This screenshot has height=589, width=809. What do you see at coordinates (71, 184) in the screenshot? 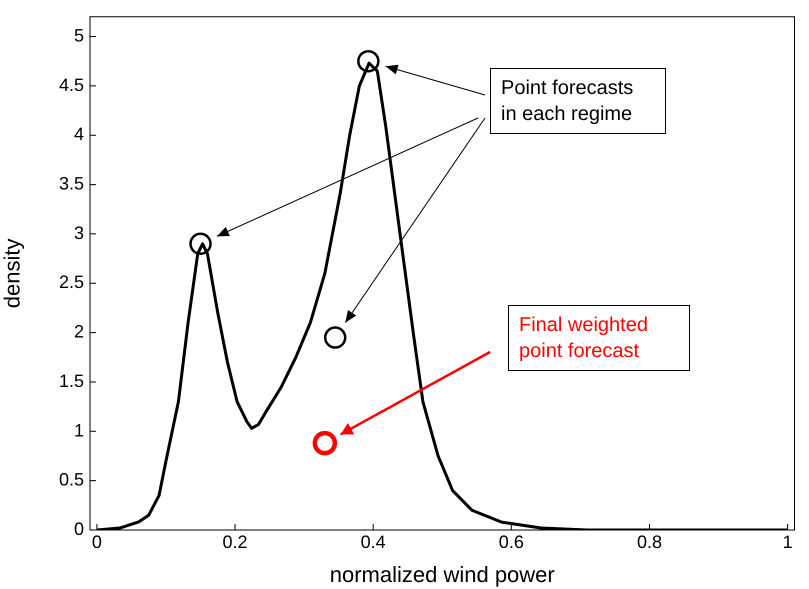
I see `y-tick-label: 3.5` at bounding box center [71, 184].